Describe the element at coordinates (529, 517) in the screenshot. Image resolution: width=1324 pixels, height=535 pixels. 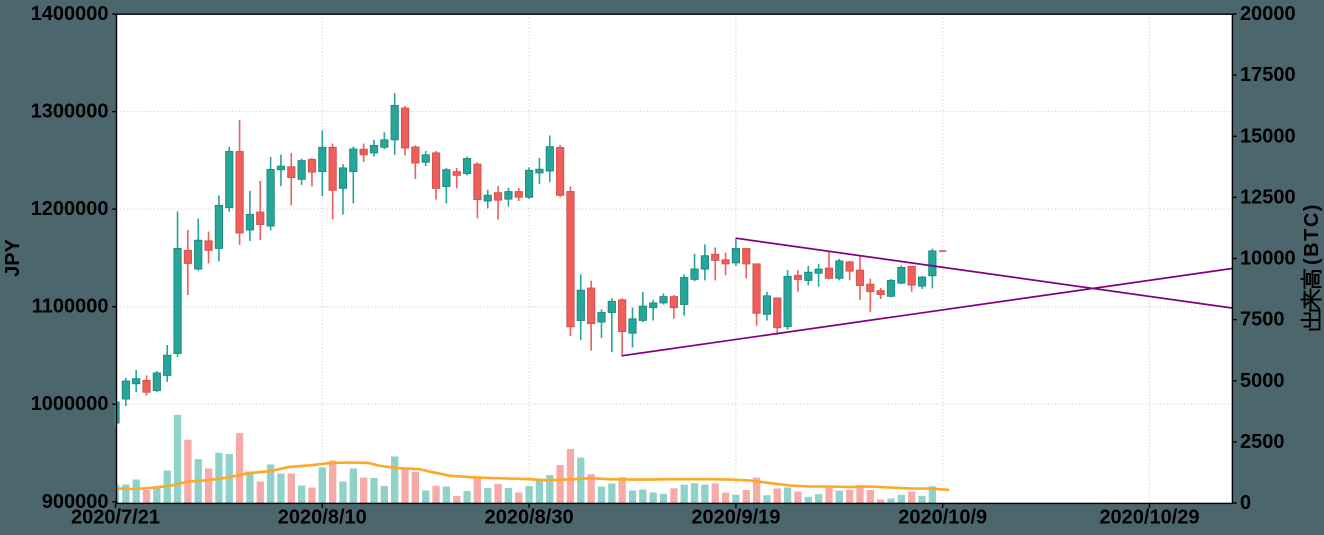
I see `svg-text: 2020/8/30` at that location.